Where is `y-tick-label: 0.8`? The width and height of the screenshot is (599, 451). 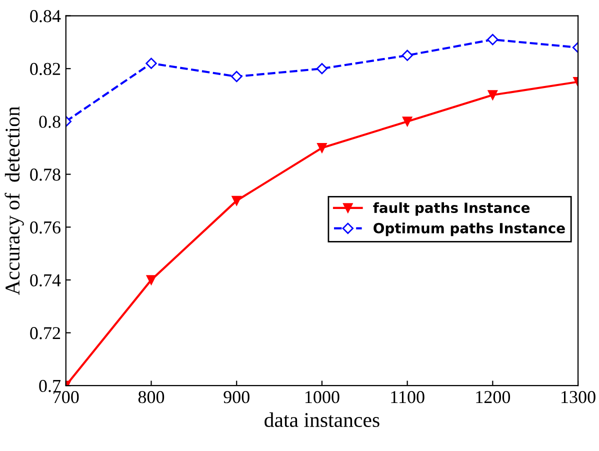
y-tick-label: 0.8 is located at coordinates (49, 122).